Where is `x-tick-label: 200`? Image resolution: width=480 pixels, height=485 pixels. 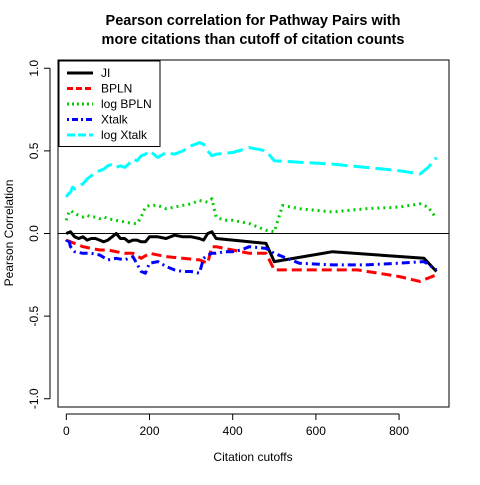
x-tick-label: 200 is located at coordinates (149, 431).